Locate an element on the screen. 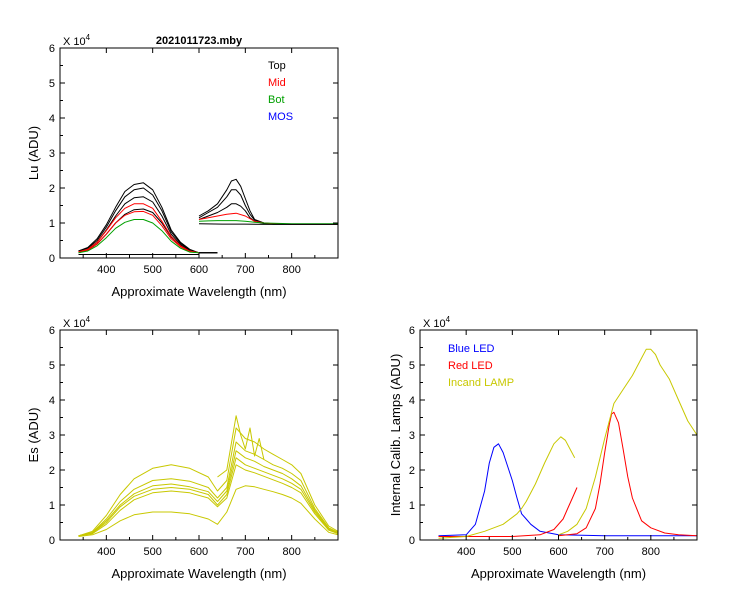 This screenshot has height=600, width=750. lu-series-group is located at coordinates (208, 216).